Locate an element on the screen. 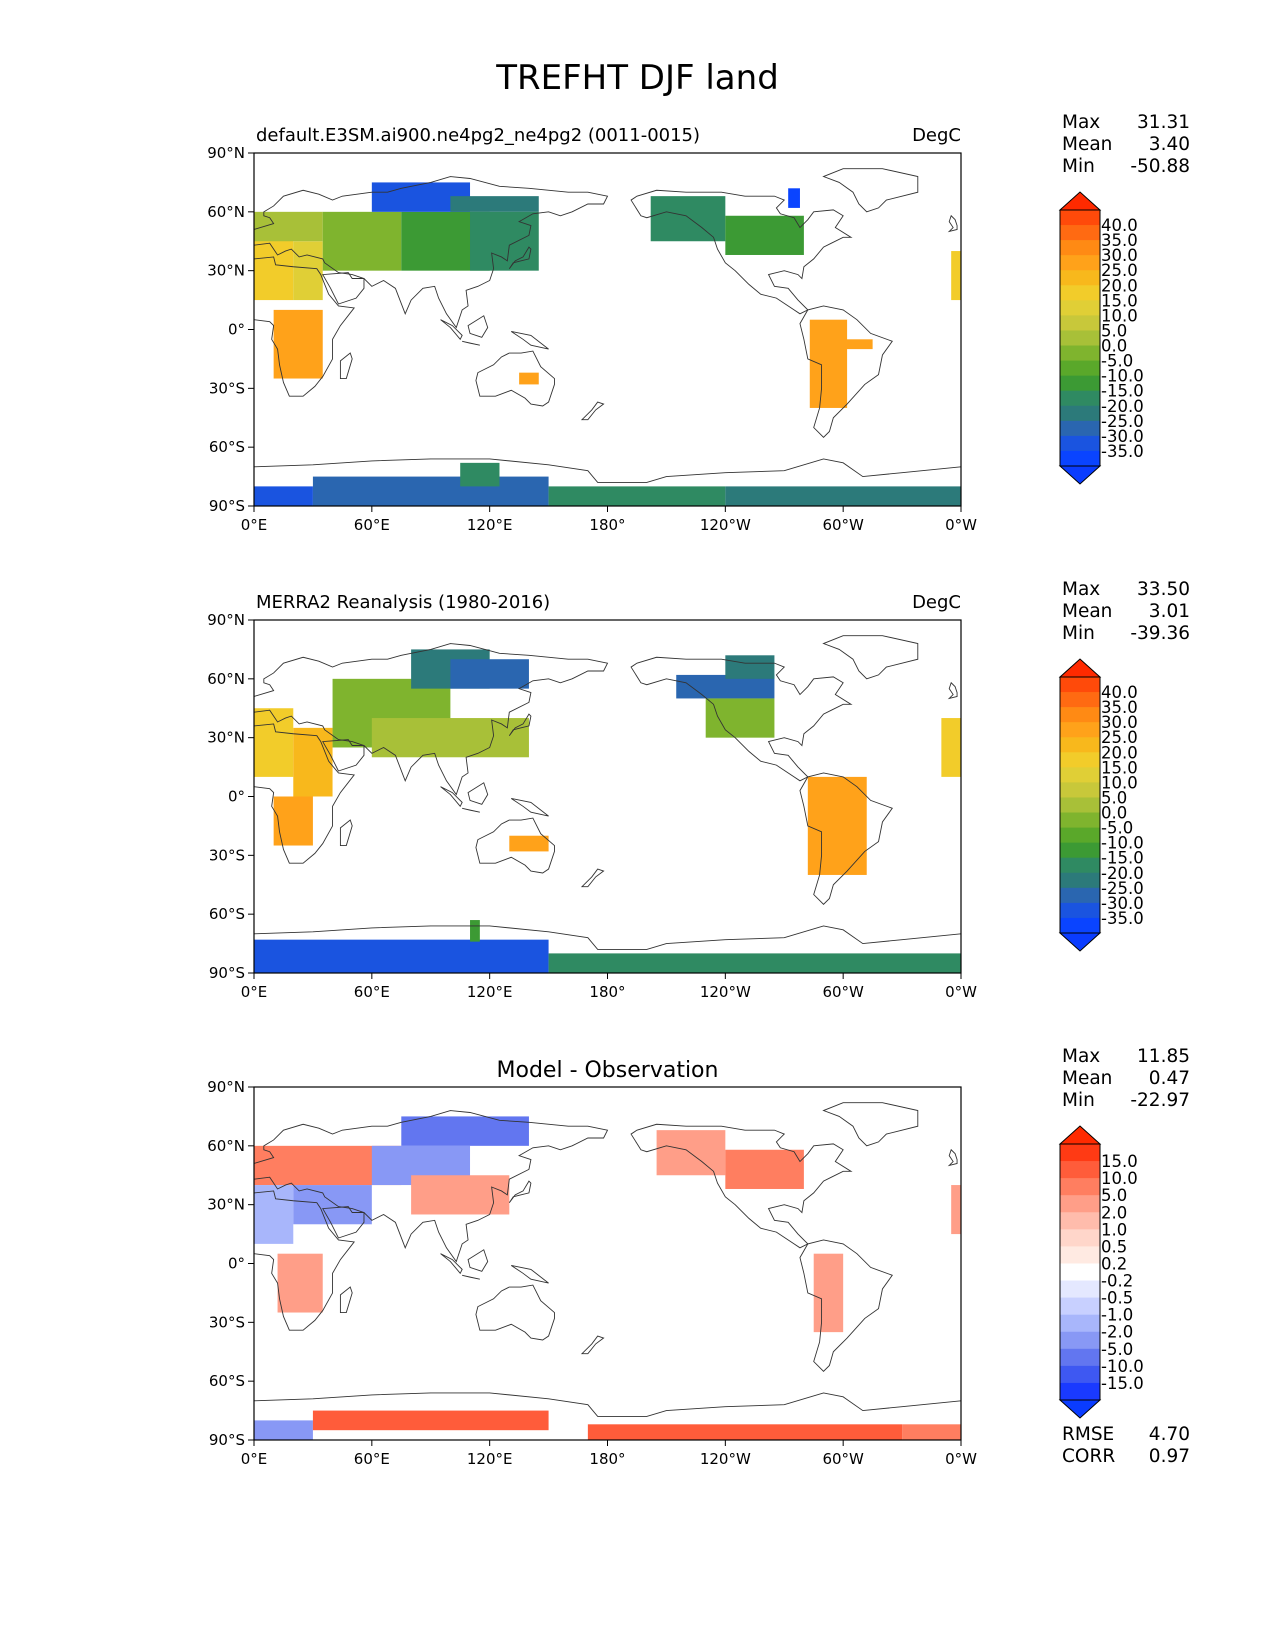 The height and width of the screenshot is (1650, 1275). lon-tick-label: 180° is located at coordinates (607, 525).